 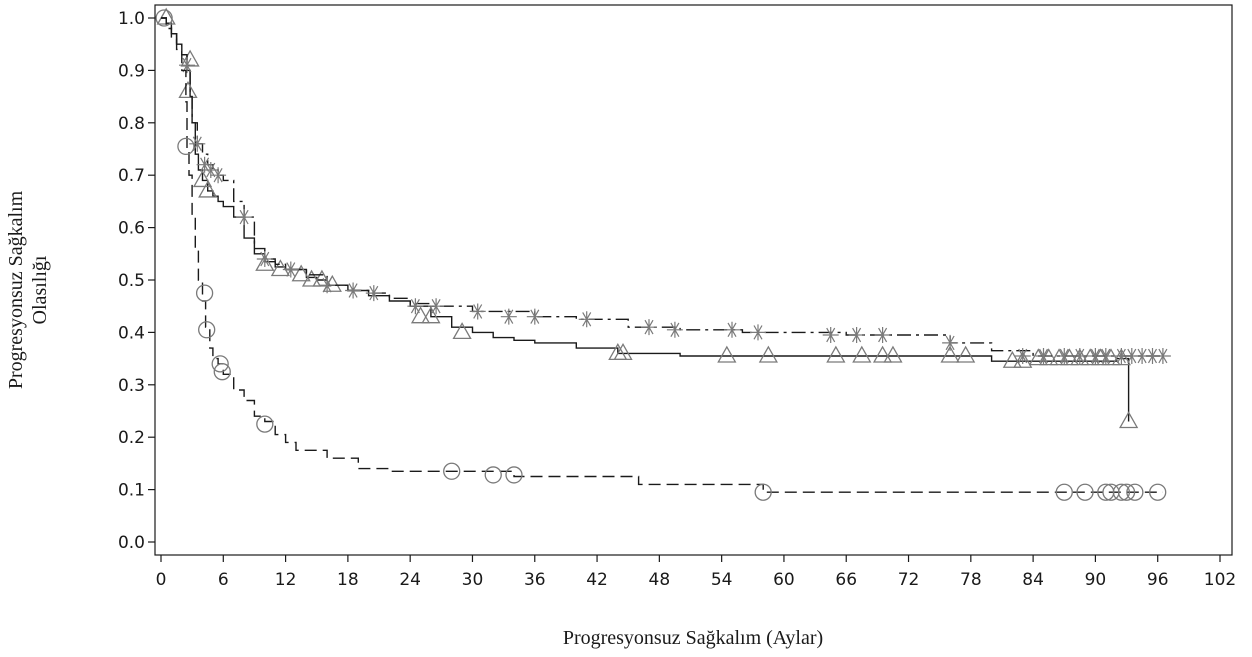 I want to click on y-axis-title-line-2: Olasılığı, so click(x=40, y=289).